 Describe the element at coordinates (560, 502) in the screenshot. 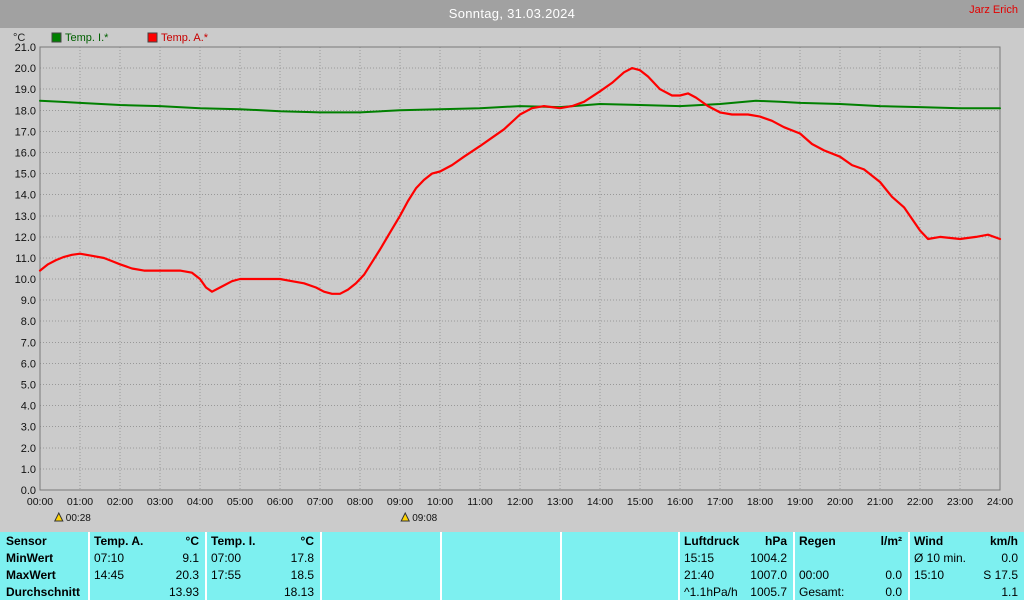

I see `svg-text: 13:00` at that location.